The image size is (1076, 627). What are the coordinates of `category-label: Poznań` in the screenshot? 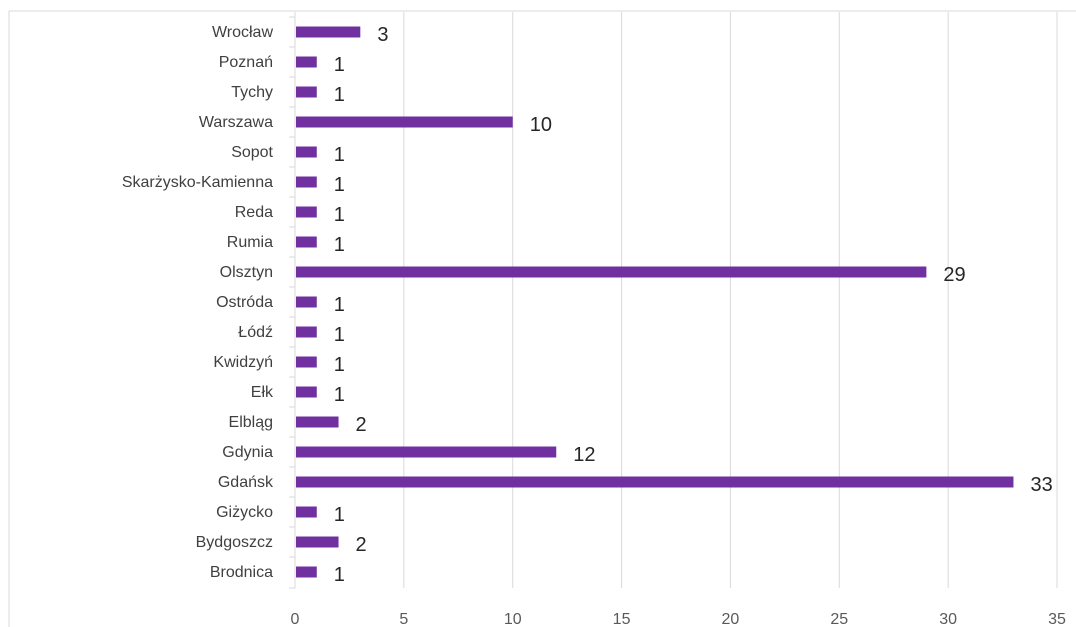 It's located at (246, 62).